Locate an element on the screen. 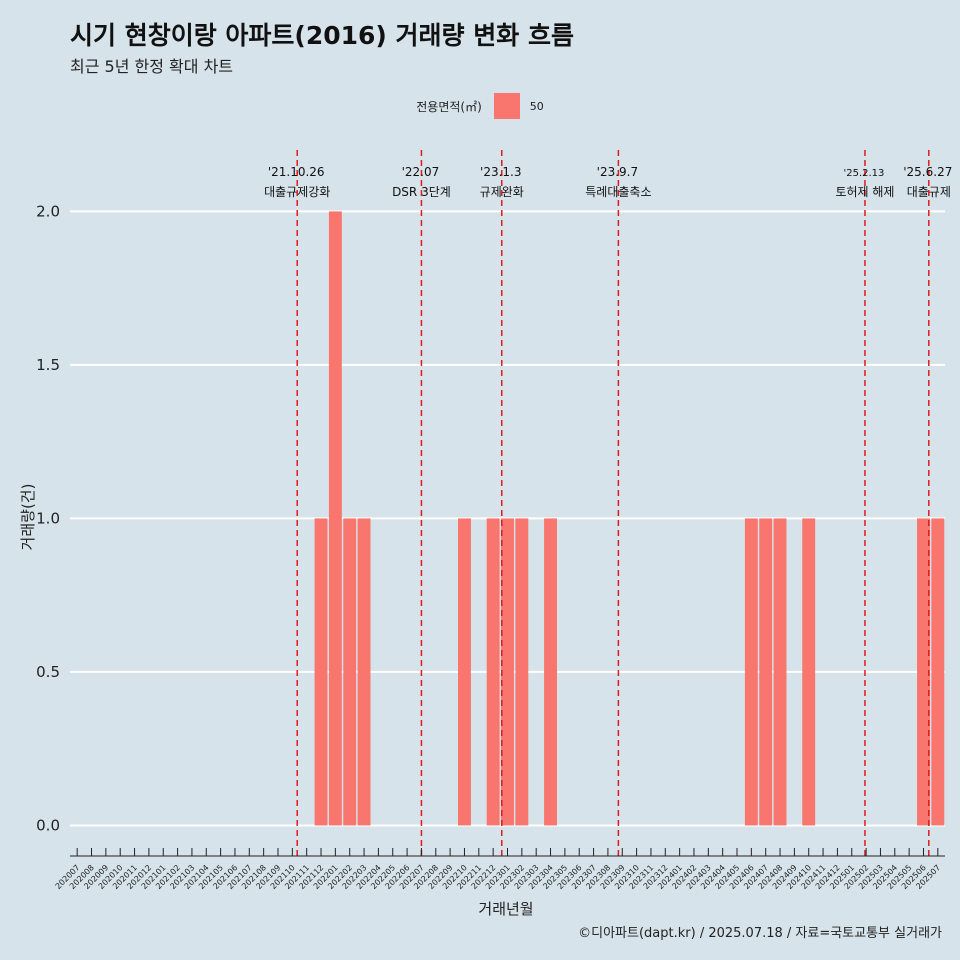 This screenshot has width=960, height=960. y-tick-label: 2.0 is located at coordinates (48, 211).